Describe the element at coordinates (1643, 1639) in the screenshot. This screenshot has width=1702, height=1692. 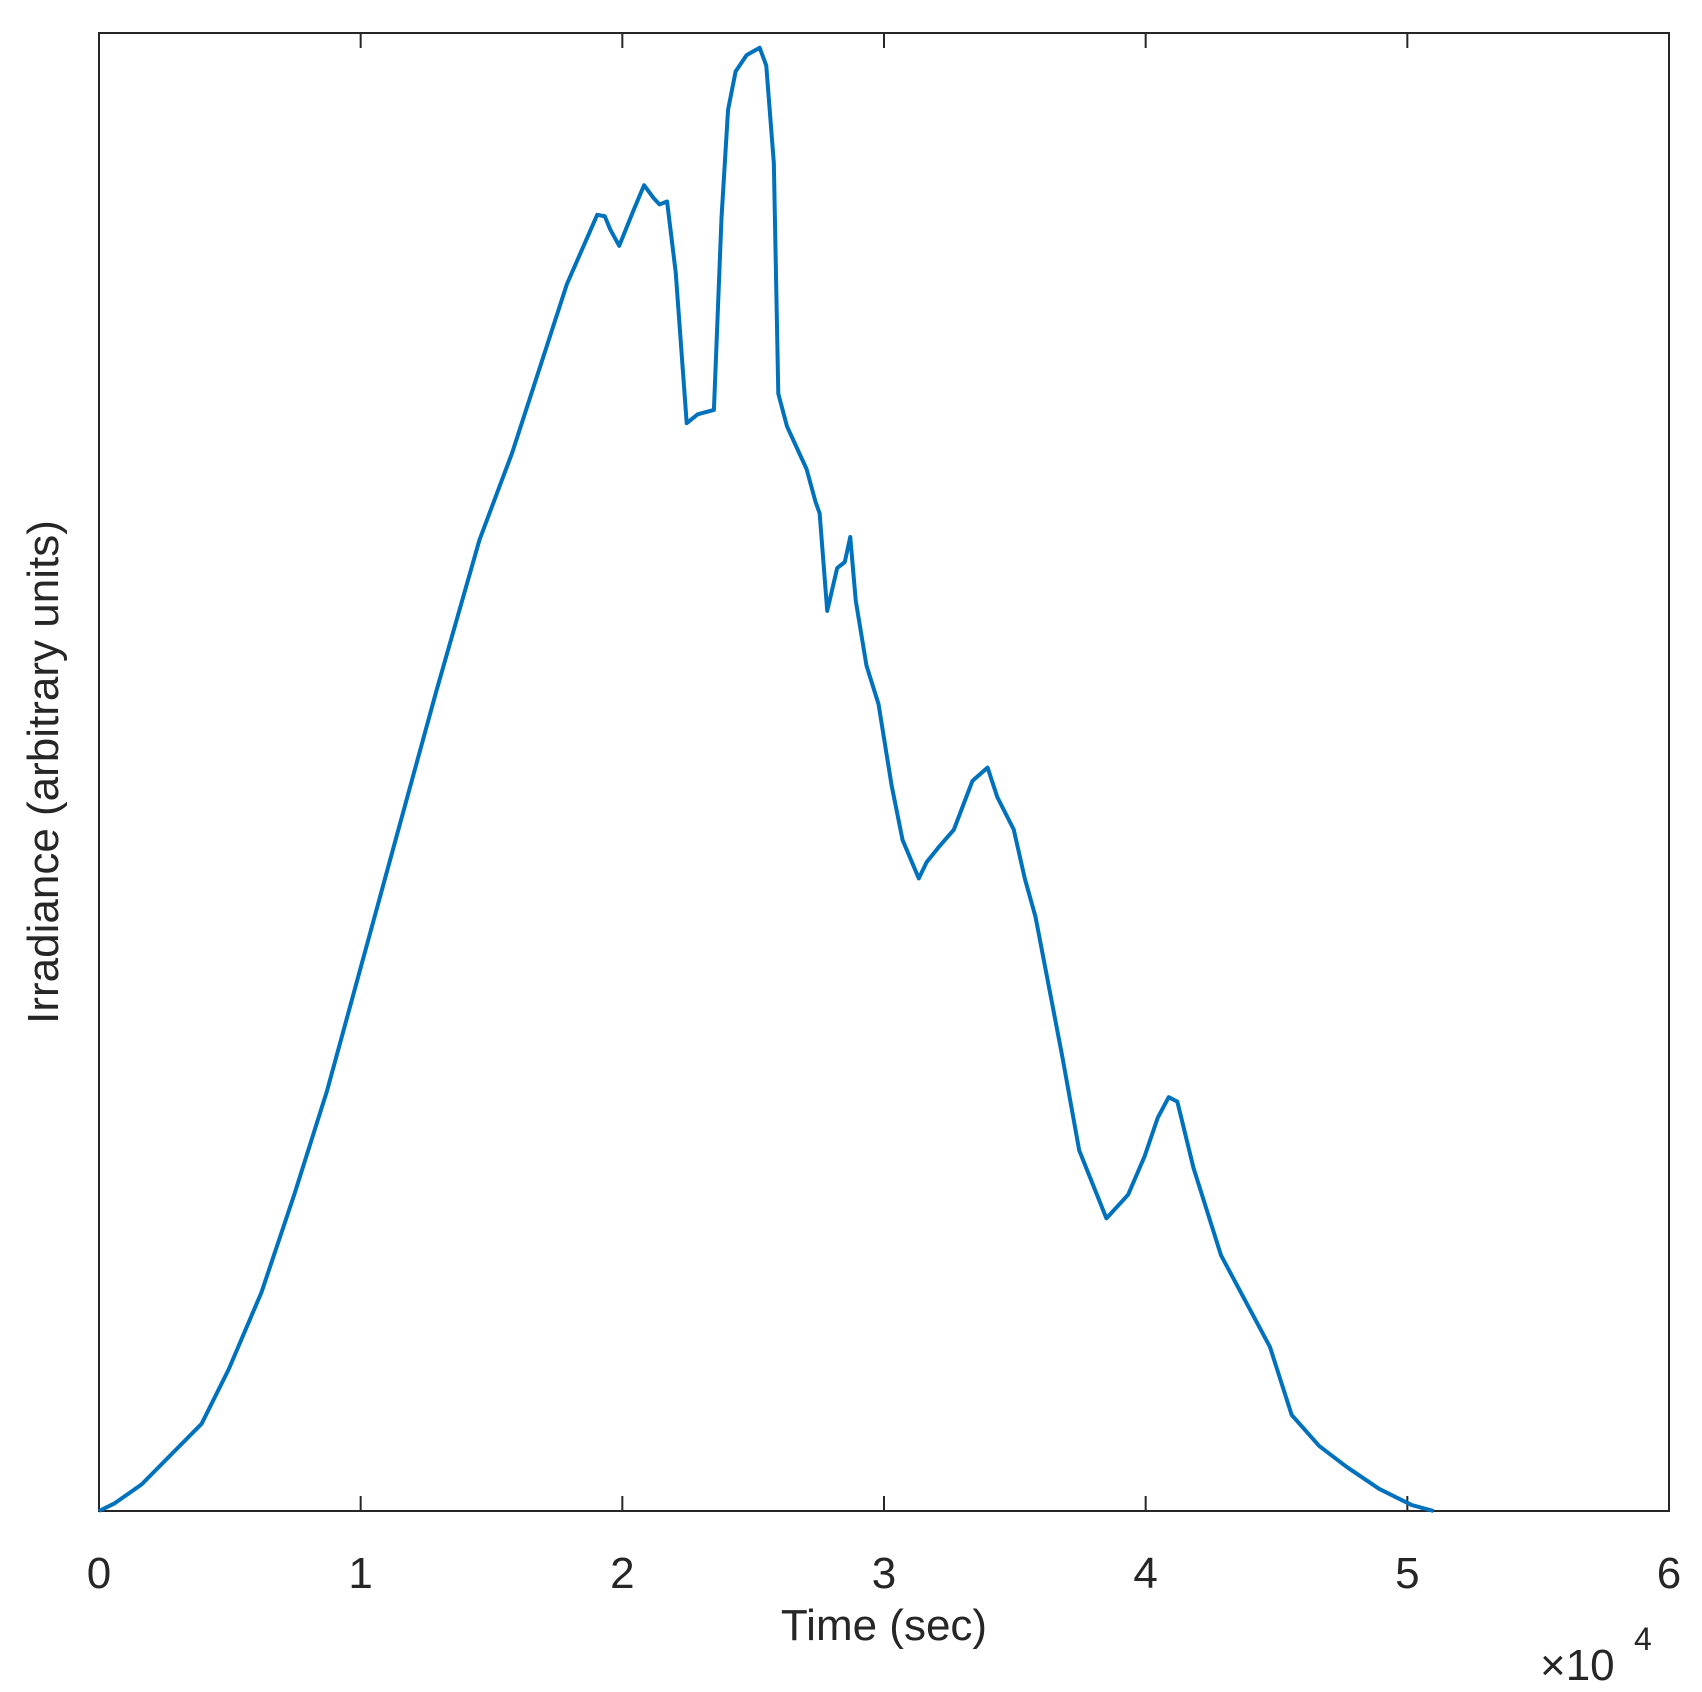
I see `x-scale-exponent: 4` at that location.